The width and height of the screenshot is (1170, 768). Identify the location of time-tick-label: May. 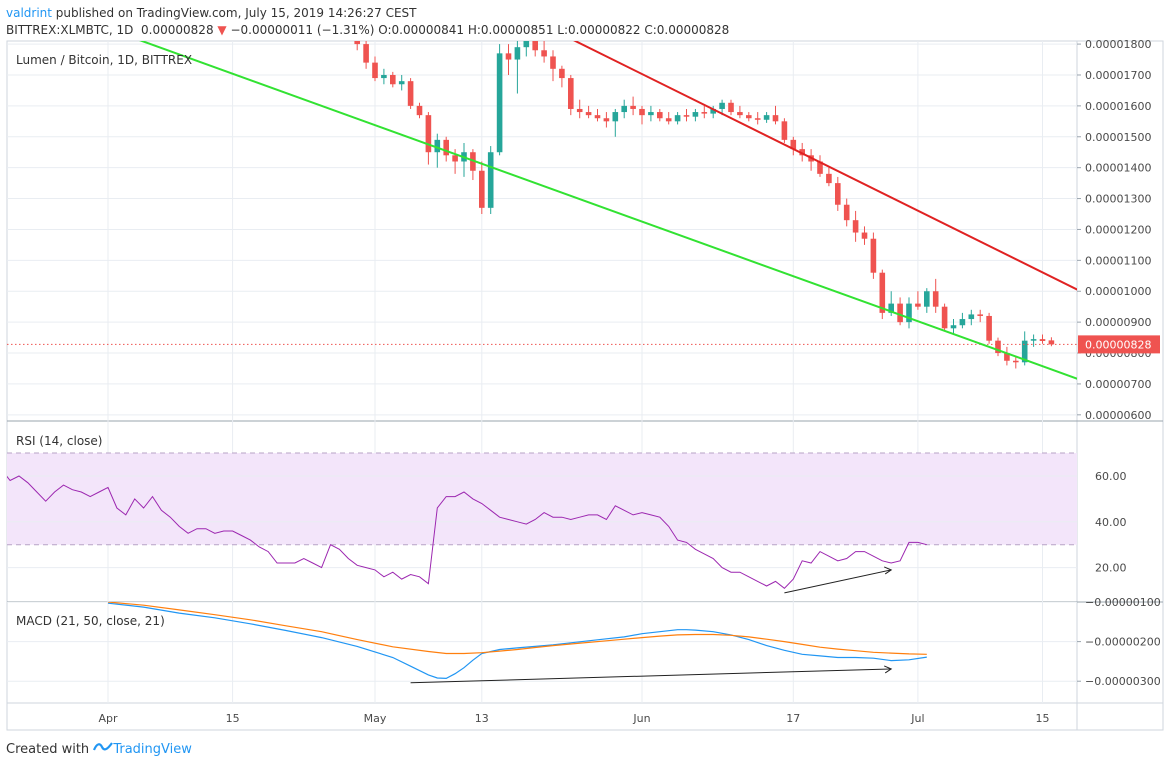
(375, 718).